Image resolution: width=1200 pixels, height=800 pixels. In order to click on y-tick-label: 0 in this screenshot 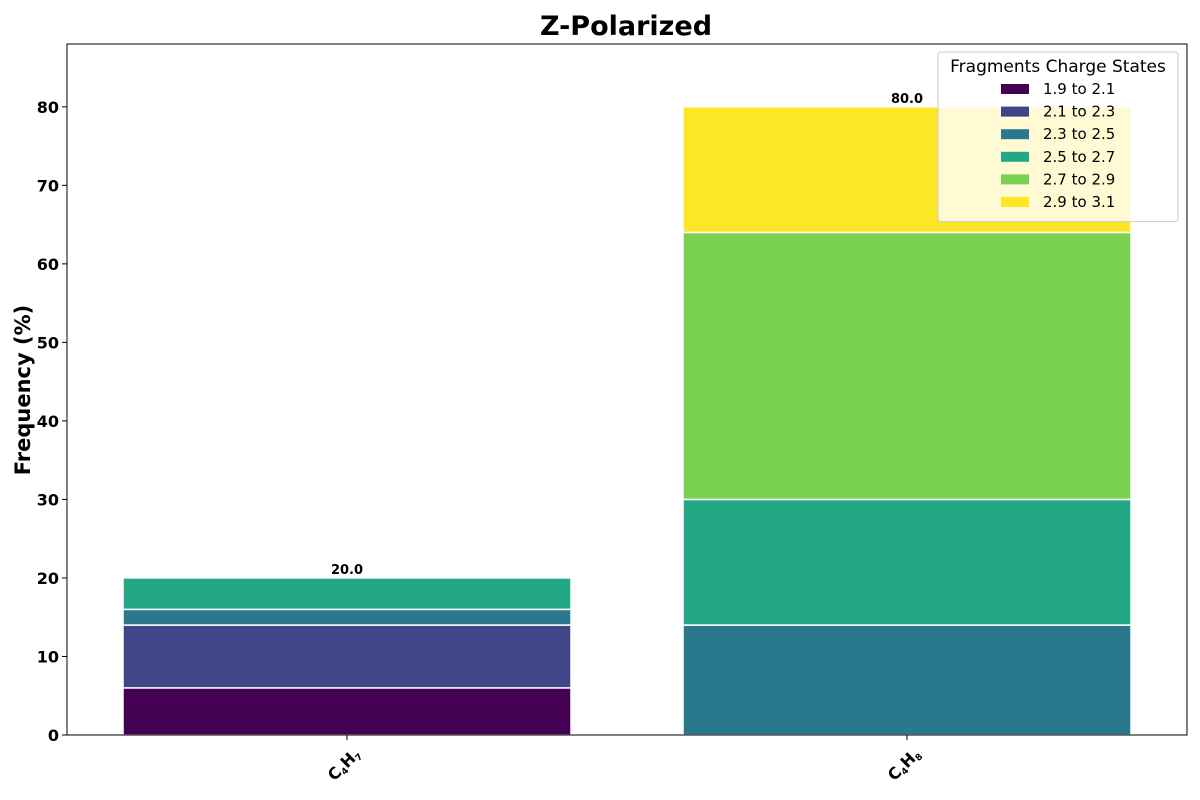, I will do `click(53, 735)`.